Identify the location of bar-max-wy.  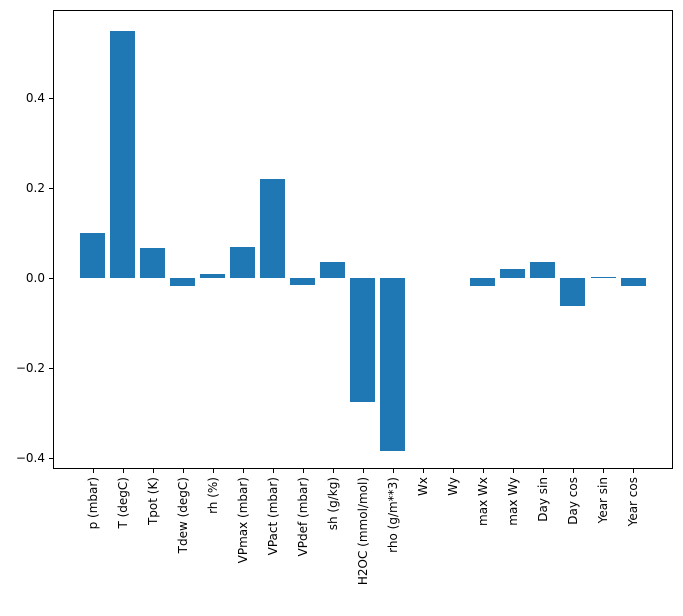
(513, 273).